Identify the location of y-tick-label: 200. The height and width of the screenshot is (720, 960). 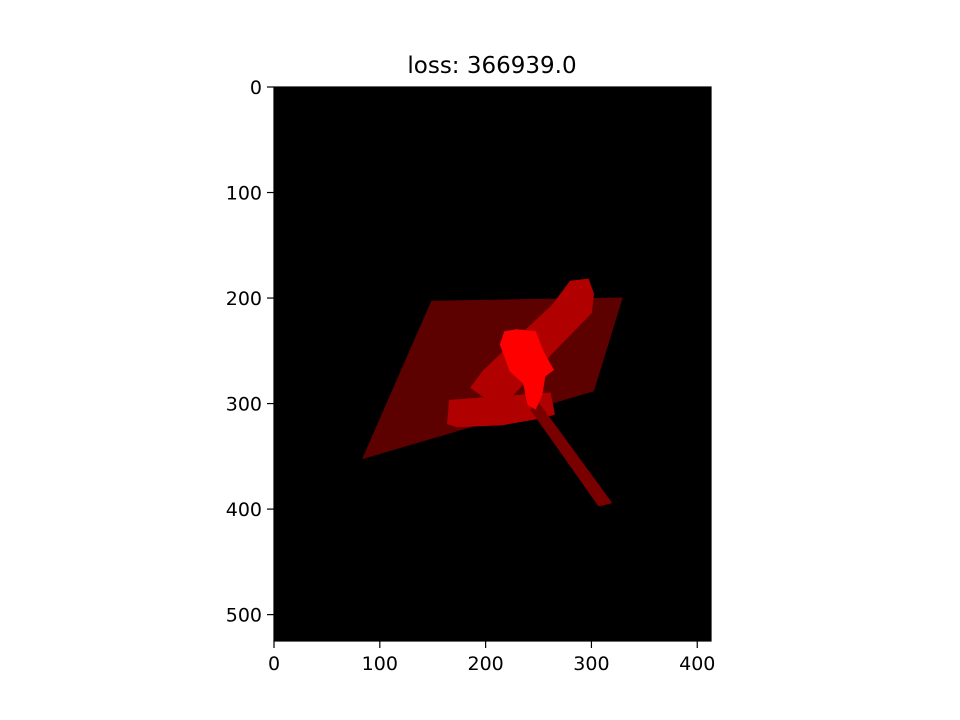
(244, 299).